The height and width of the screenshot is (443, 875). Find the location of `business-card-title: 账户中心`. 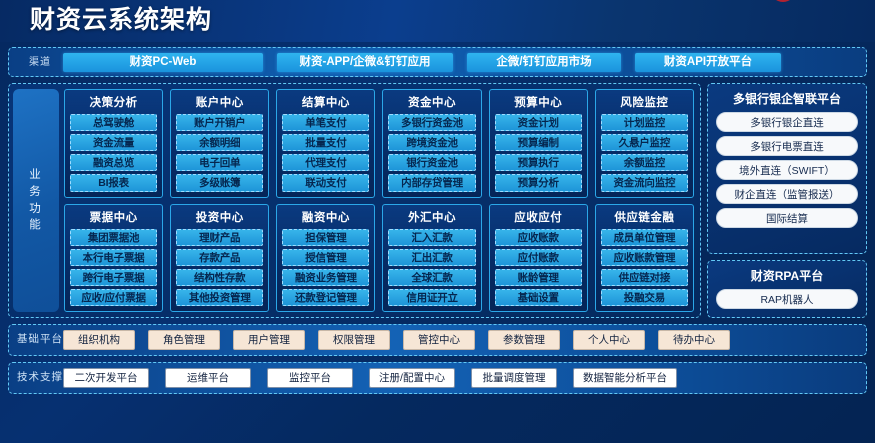

business-card-title: 账户中心 is located at coordinates (219, 103).